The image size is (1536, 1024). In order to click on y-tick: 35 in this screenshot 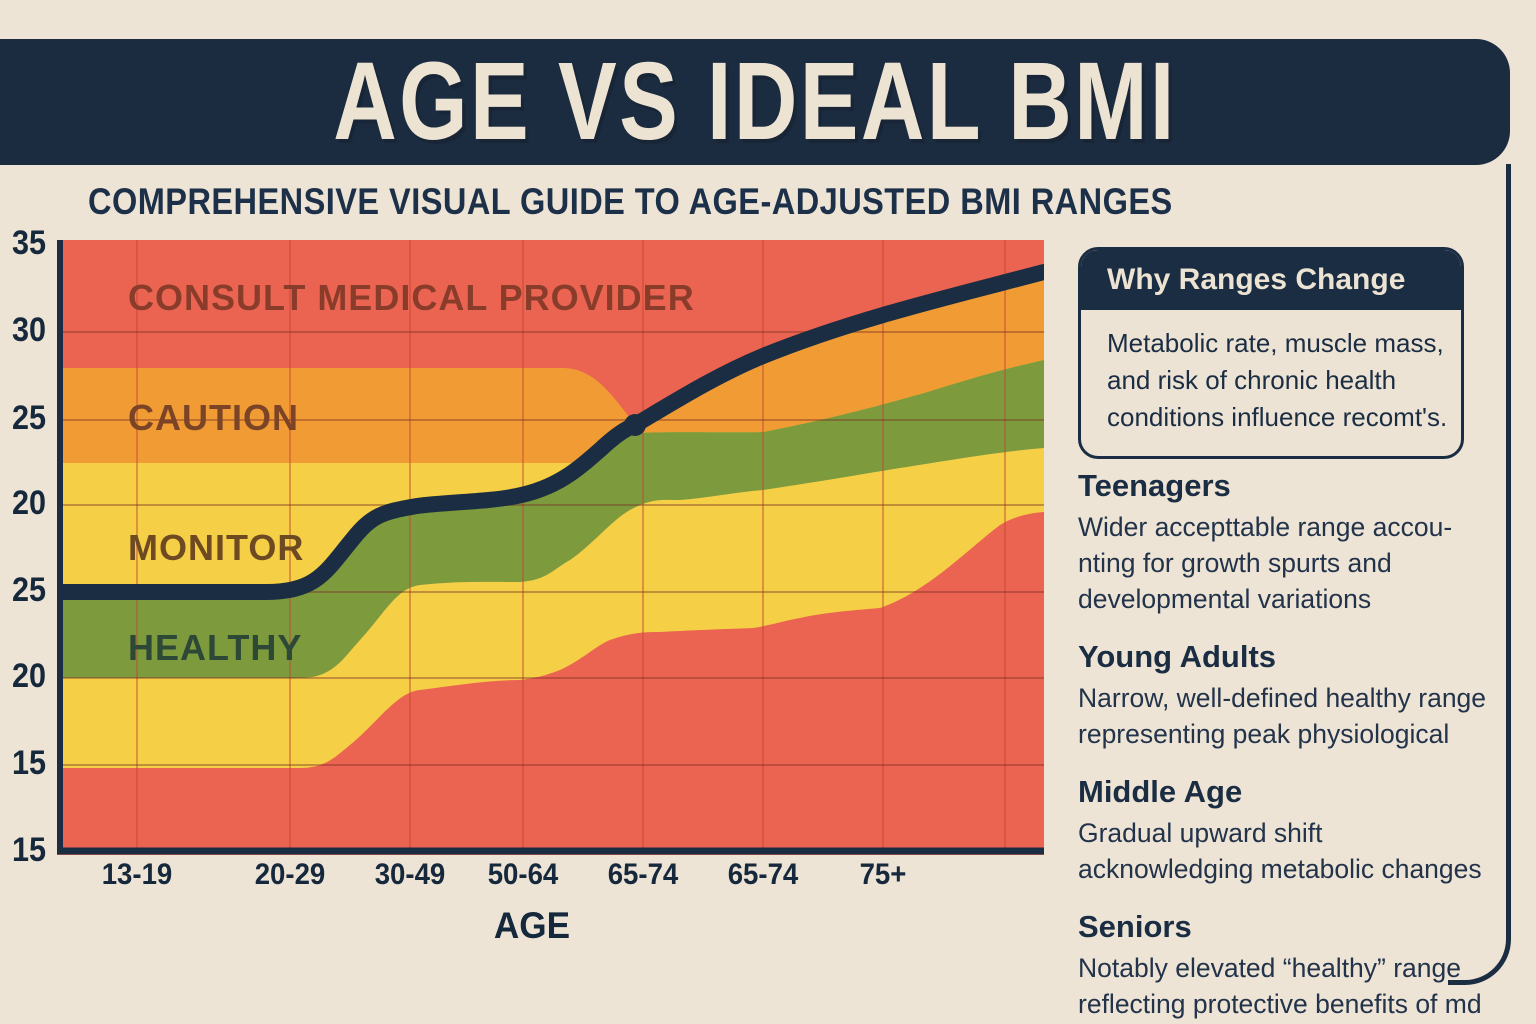, I will do `click(28, 243)`.